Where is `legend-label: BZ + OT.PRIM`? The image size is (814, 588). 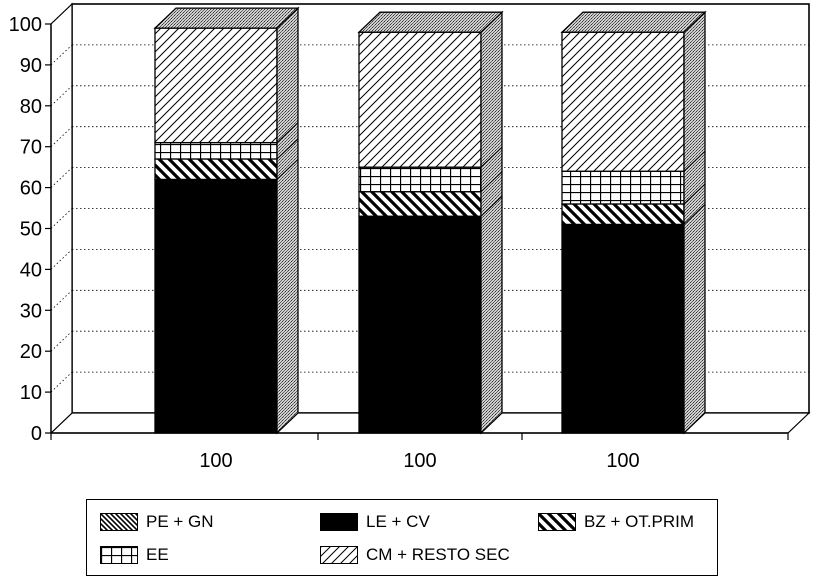 legend-label: BZ + OT.PRIM is located at coordinates (639, 521).